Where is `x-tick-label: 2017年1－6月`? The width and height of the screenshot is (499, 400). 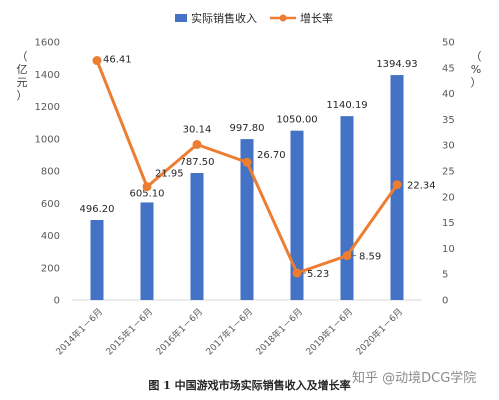
x-tick-label: 2017年1－6月 is located at coordinates (229, 332).